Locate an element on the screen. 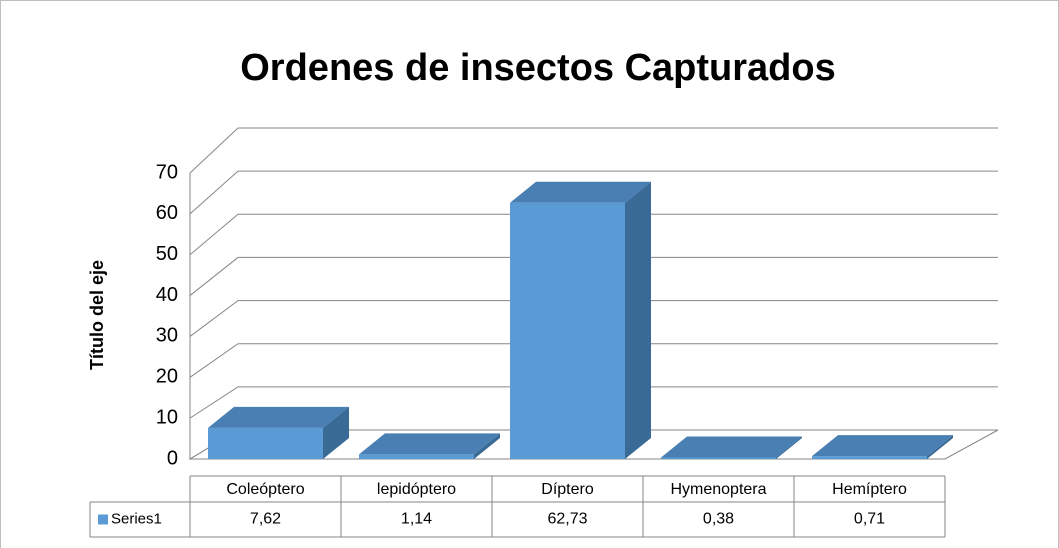 The height and width of the screenshot is (548, 1059). value-label: 0,71 is located at coordinates (869, 519).